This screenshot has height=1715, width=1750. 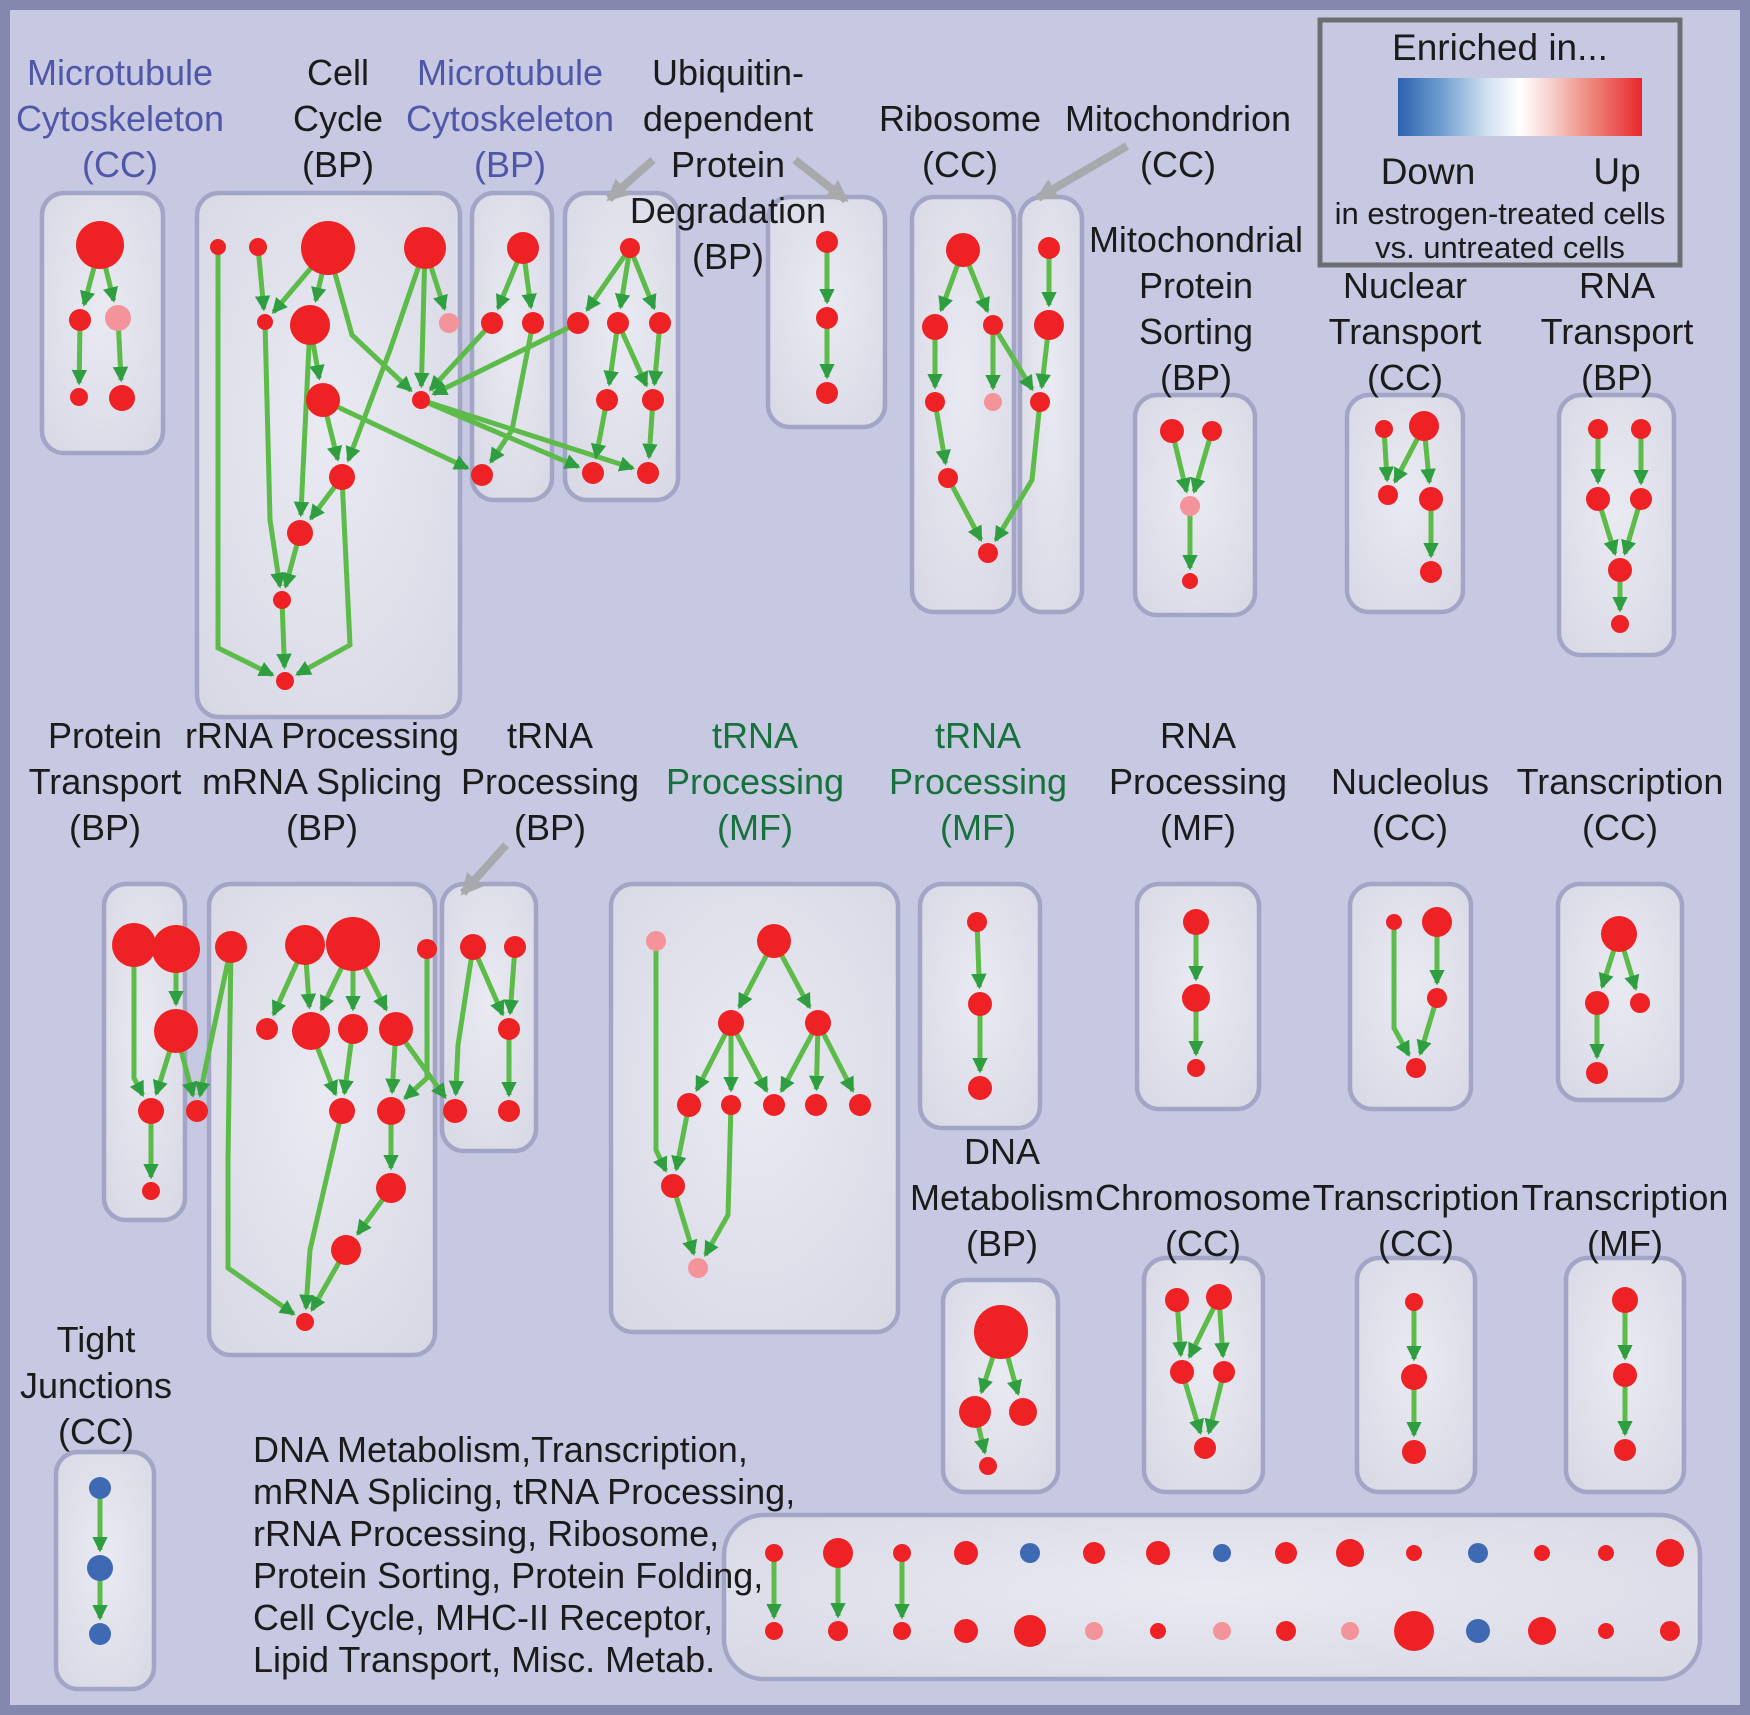 What do you see at coordinates (1606, 1553) in the screenshot?
I see `go-term-node-bt13` at bounding box center [1606, 1553].